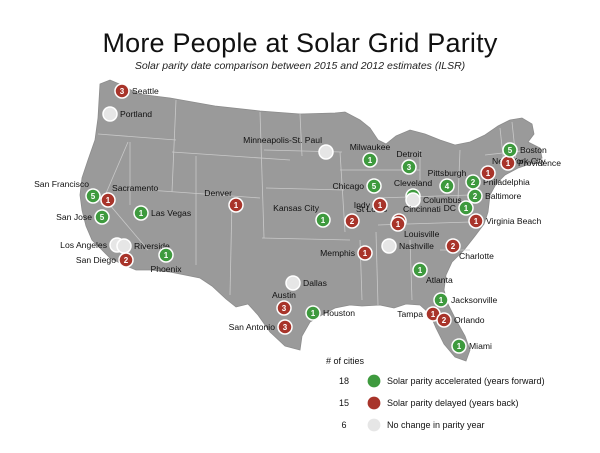 The image size is (600, 453). I want to click on map-title: More People at Solar Grid Parity, so click(300, 43).